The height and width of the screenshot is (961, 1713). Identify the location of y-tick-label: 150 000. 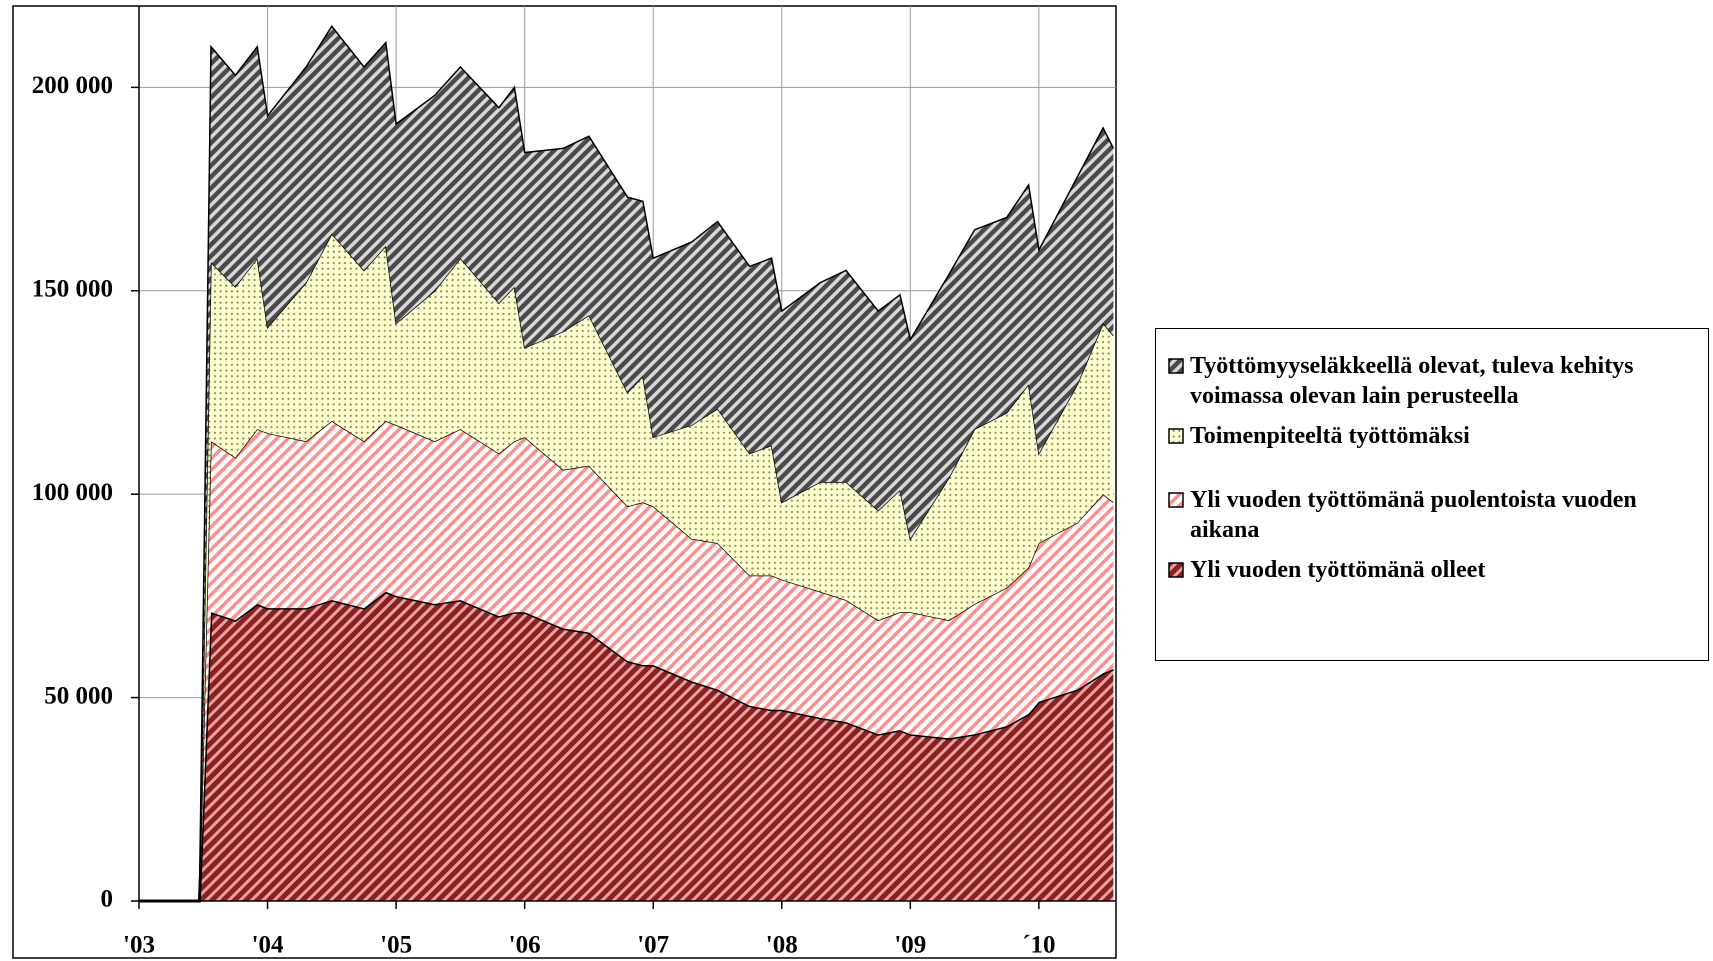
(72, 289).